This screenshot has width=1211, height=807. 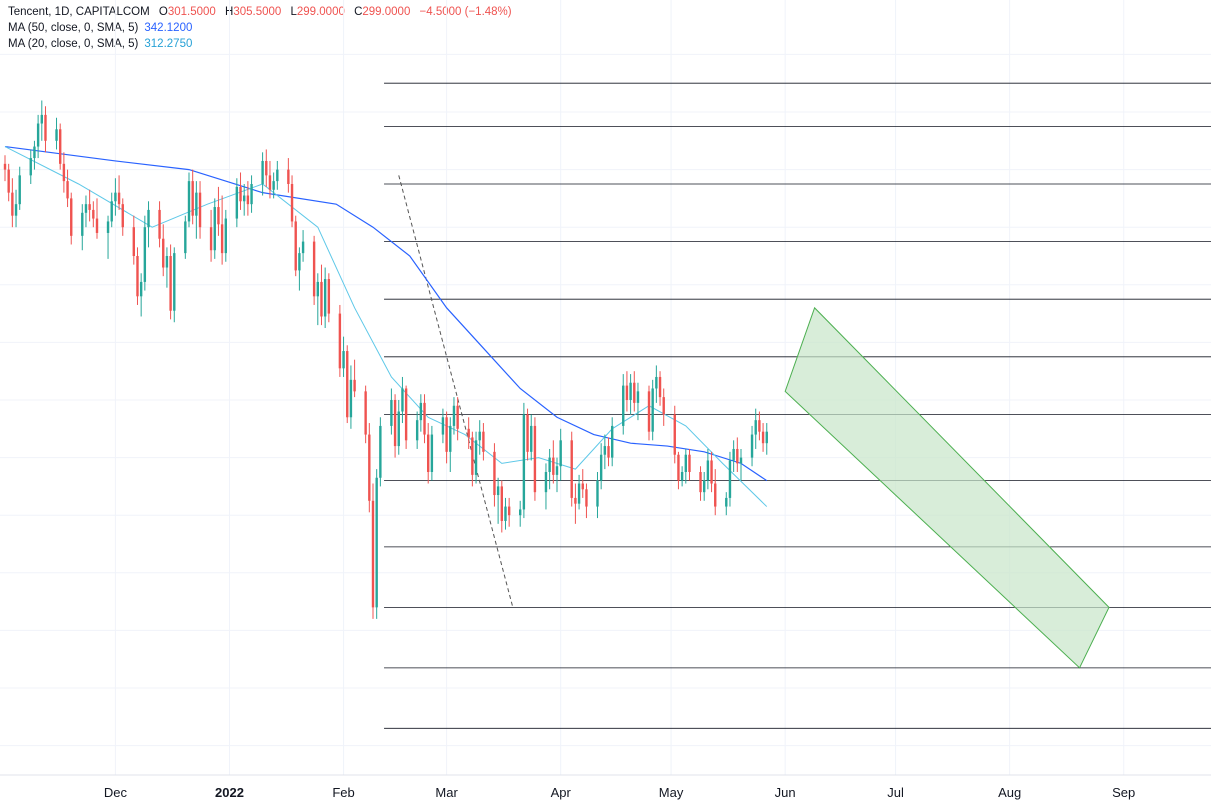 What do you see at coordinates (619, 792) in the screenshot?
I see `time-axis: Dec 2022 Feb Mar Apr May Jun Jul Aug Sep` at bounding box center [619, 792].